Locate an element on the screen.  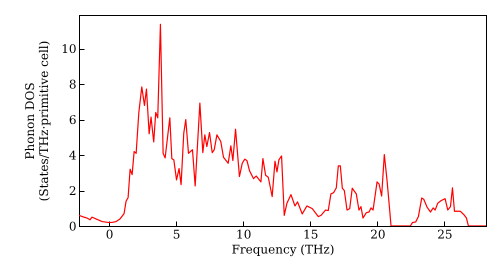
y-tick-label: 8 is located at coordinates (72, 85).